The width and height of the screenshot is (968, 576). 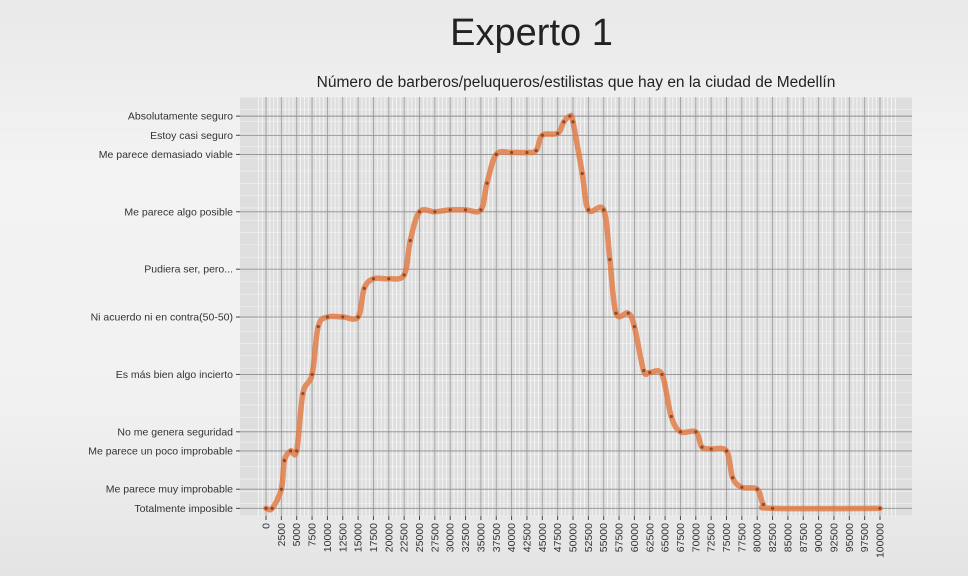 What do you see at coordinates (313, 535) in the screenshot?
I see `x-tick-label: 7500` at bounding box center [313, 535].